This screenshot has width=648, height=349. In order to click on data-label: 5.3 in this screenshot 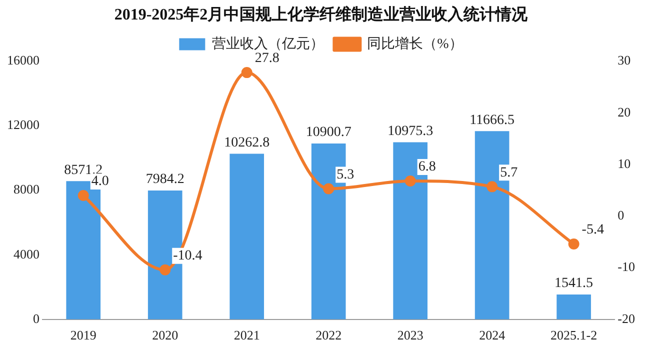, I will do `click(345, 174)`.